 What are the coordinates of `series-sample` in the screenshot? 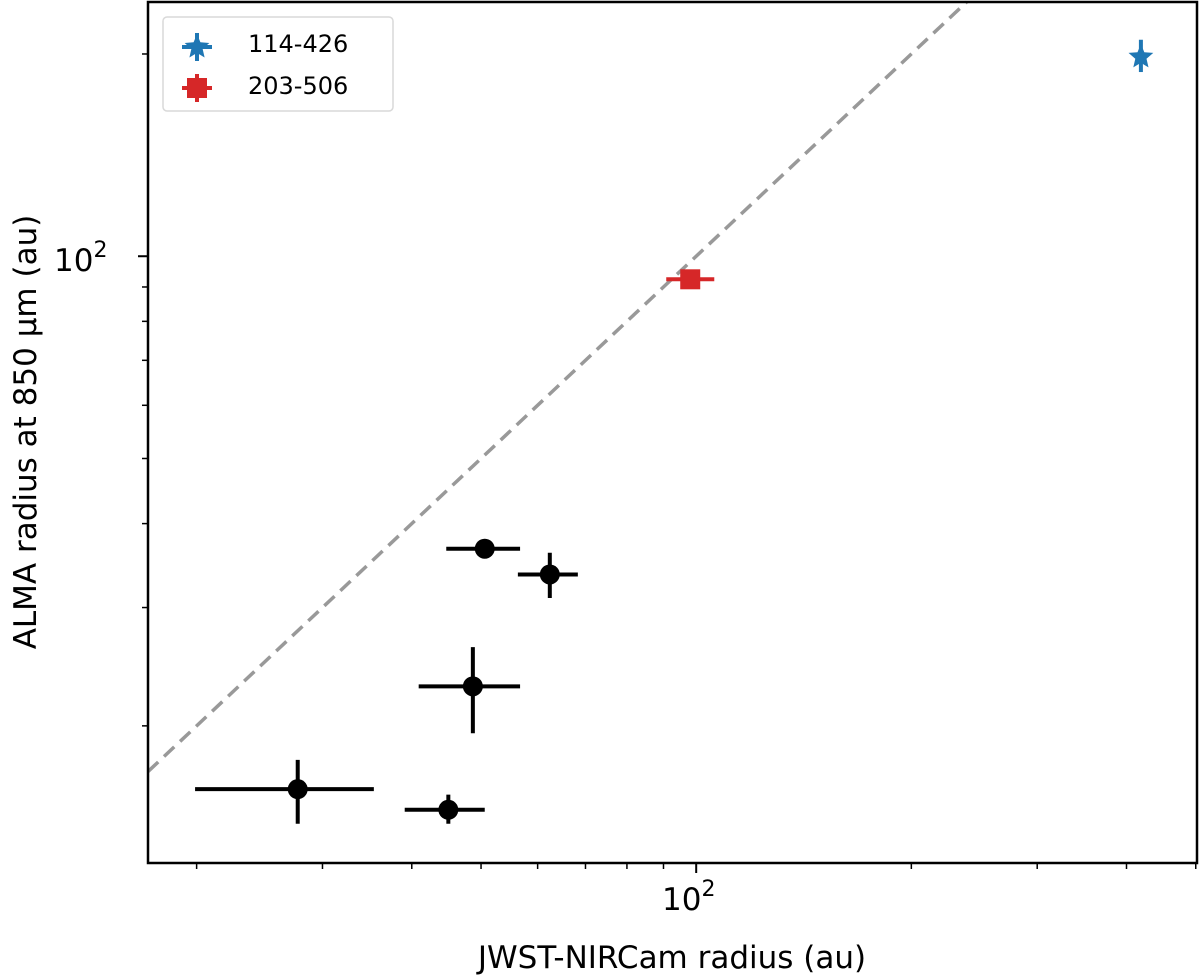 It's located at (386, 681).